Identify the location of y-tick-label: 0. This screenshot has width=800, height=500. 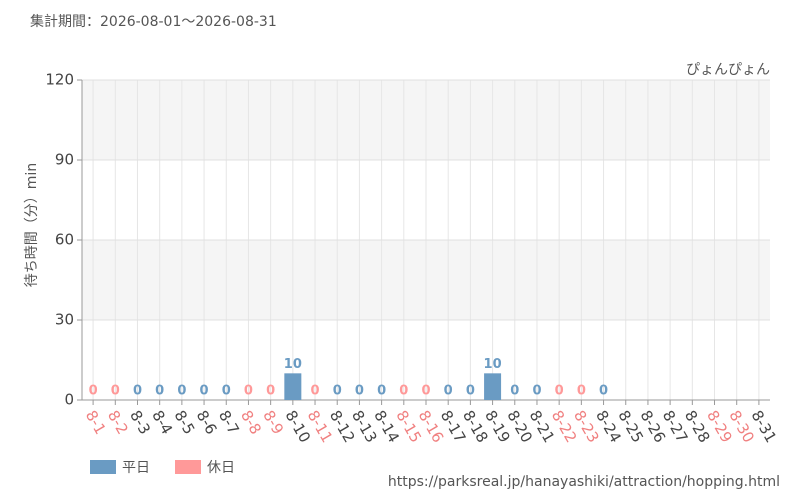
(69, 400).